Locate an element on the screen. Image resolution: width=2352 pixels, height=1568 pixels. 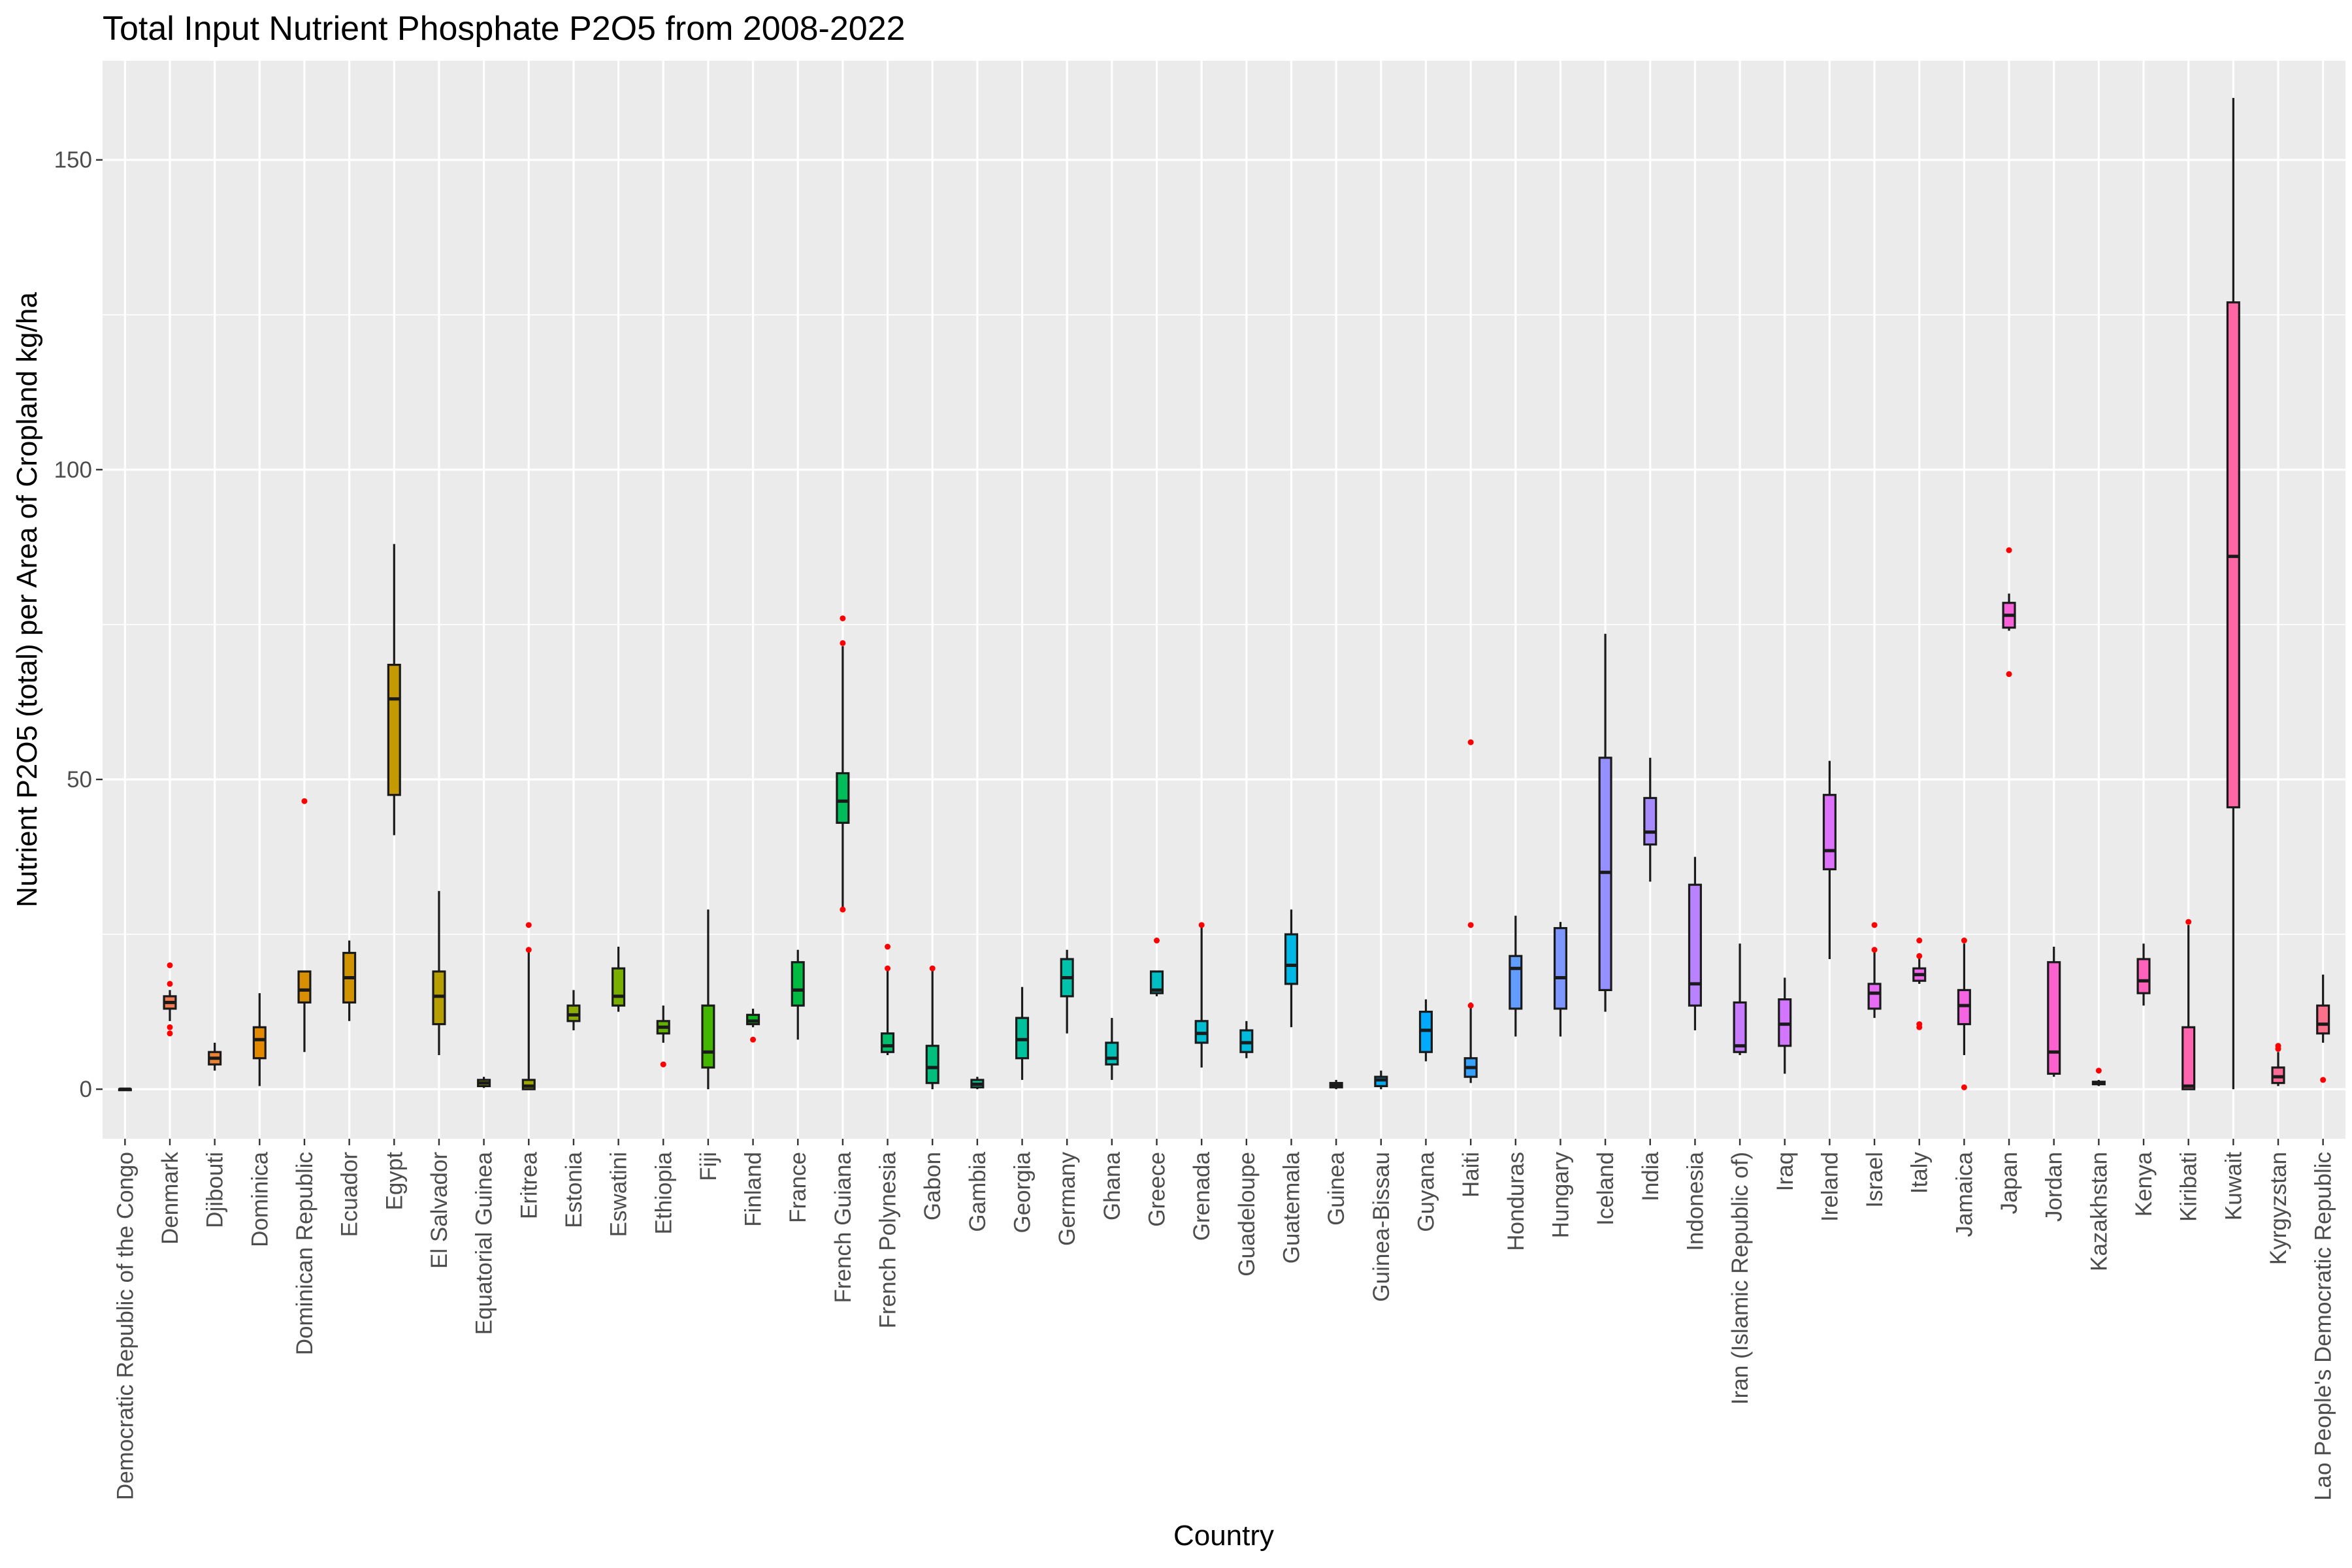
x-tick-label: Equatorial Guinea is located at coordinates (484, 1243).